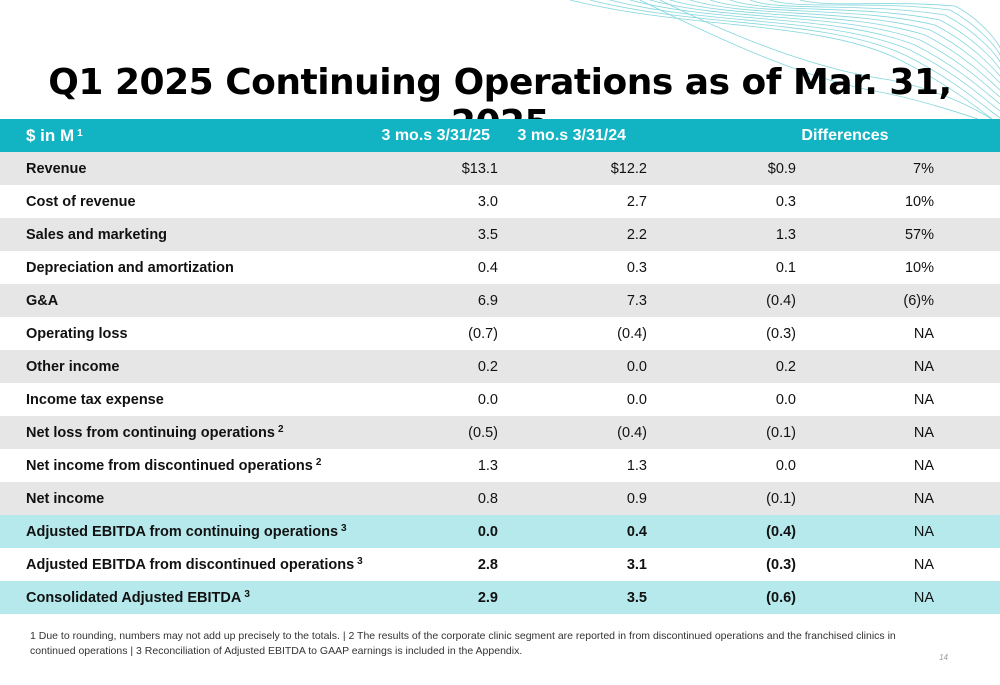  I want to click on value-2024: 3.5, so click(636, 597).